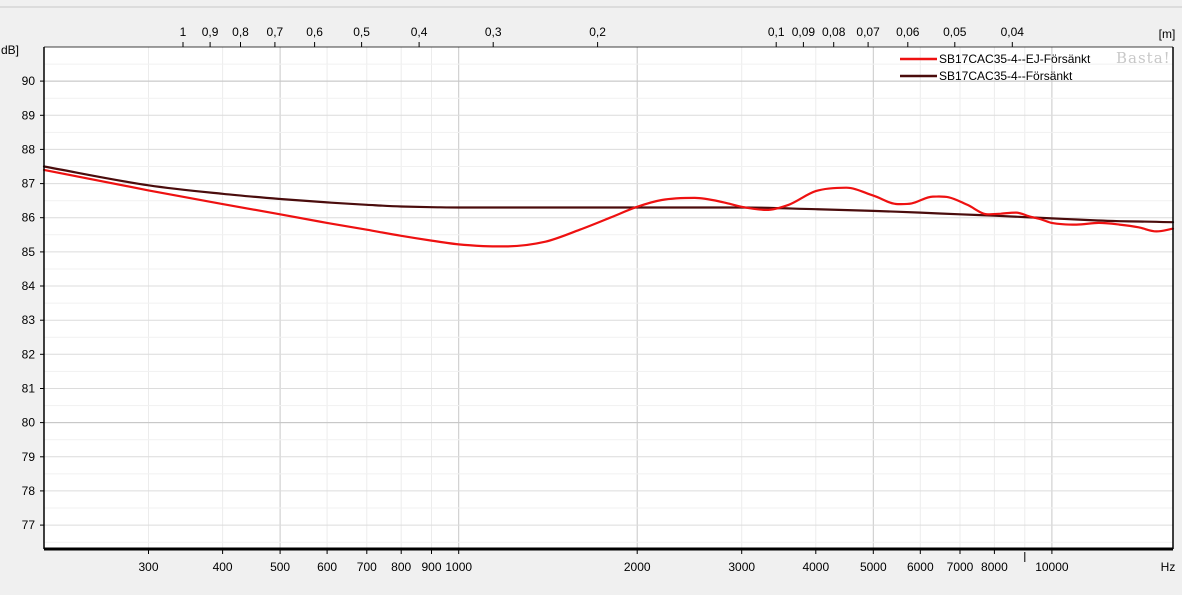  Describe the element at coordinates (776, 32) in the screenshot. I see `top-tick-label: 0,1` at that location.